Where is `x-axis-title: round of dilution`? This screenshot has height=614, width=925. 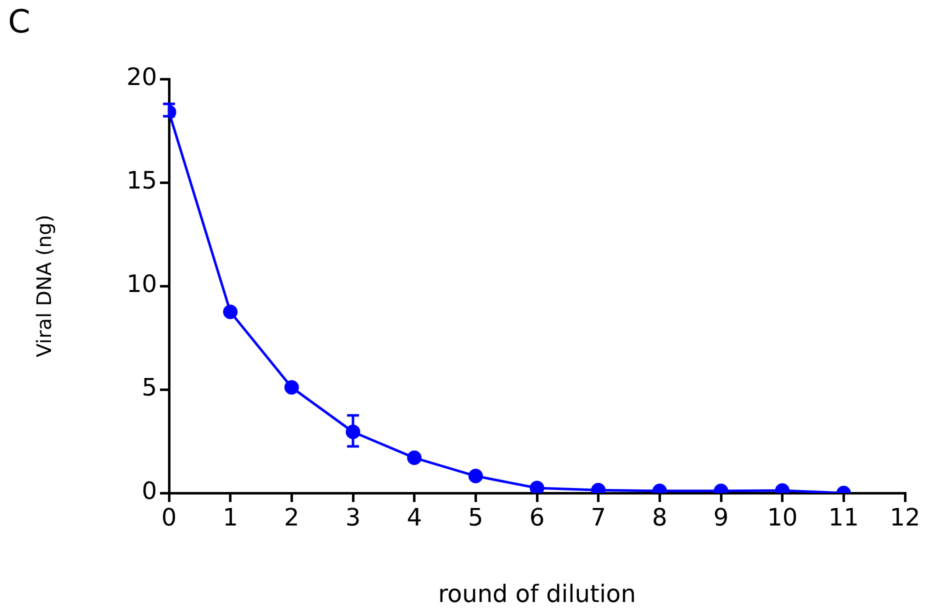
x-axis-title: round of dilution is located at coordinates (537, 594).